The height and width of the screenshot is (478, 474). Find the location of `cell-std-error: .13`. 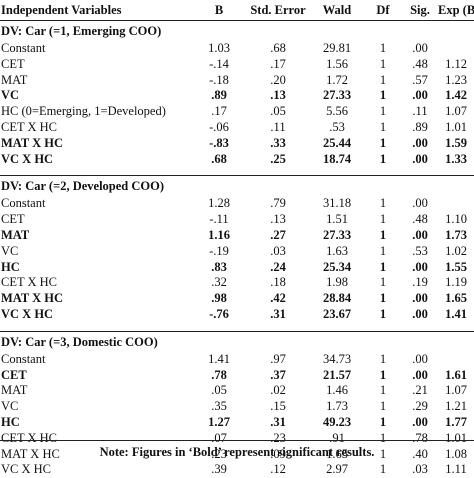

cell-std-error: .13 is located at coordinates (278, 220).